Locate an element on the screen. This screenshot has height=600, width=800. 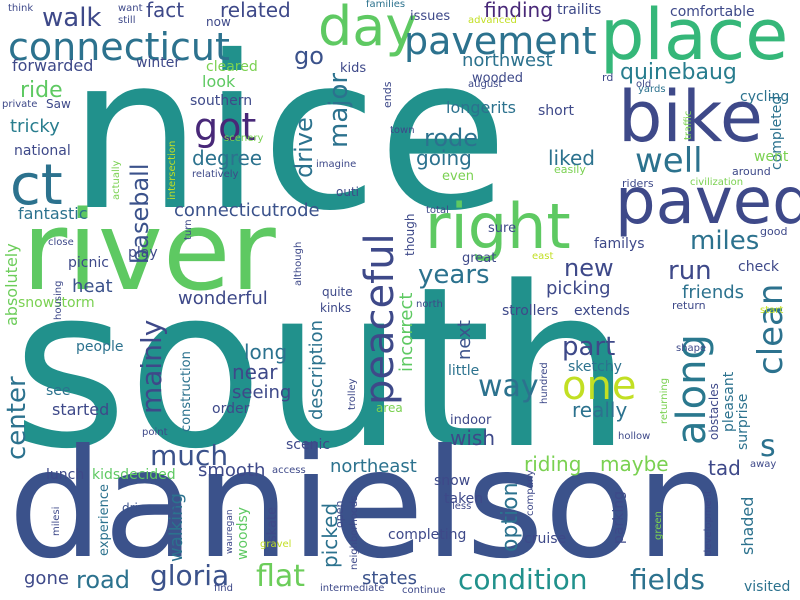
word-strollers: strollers is located at coordinates (530, 311).